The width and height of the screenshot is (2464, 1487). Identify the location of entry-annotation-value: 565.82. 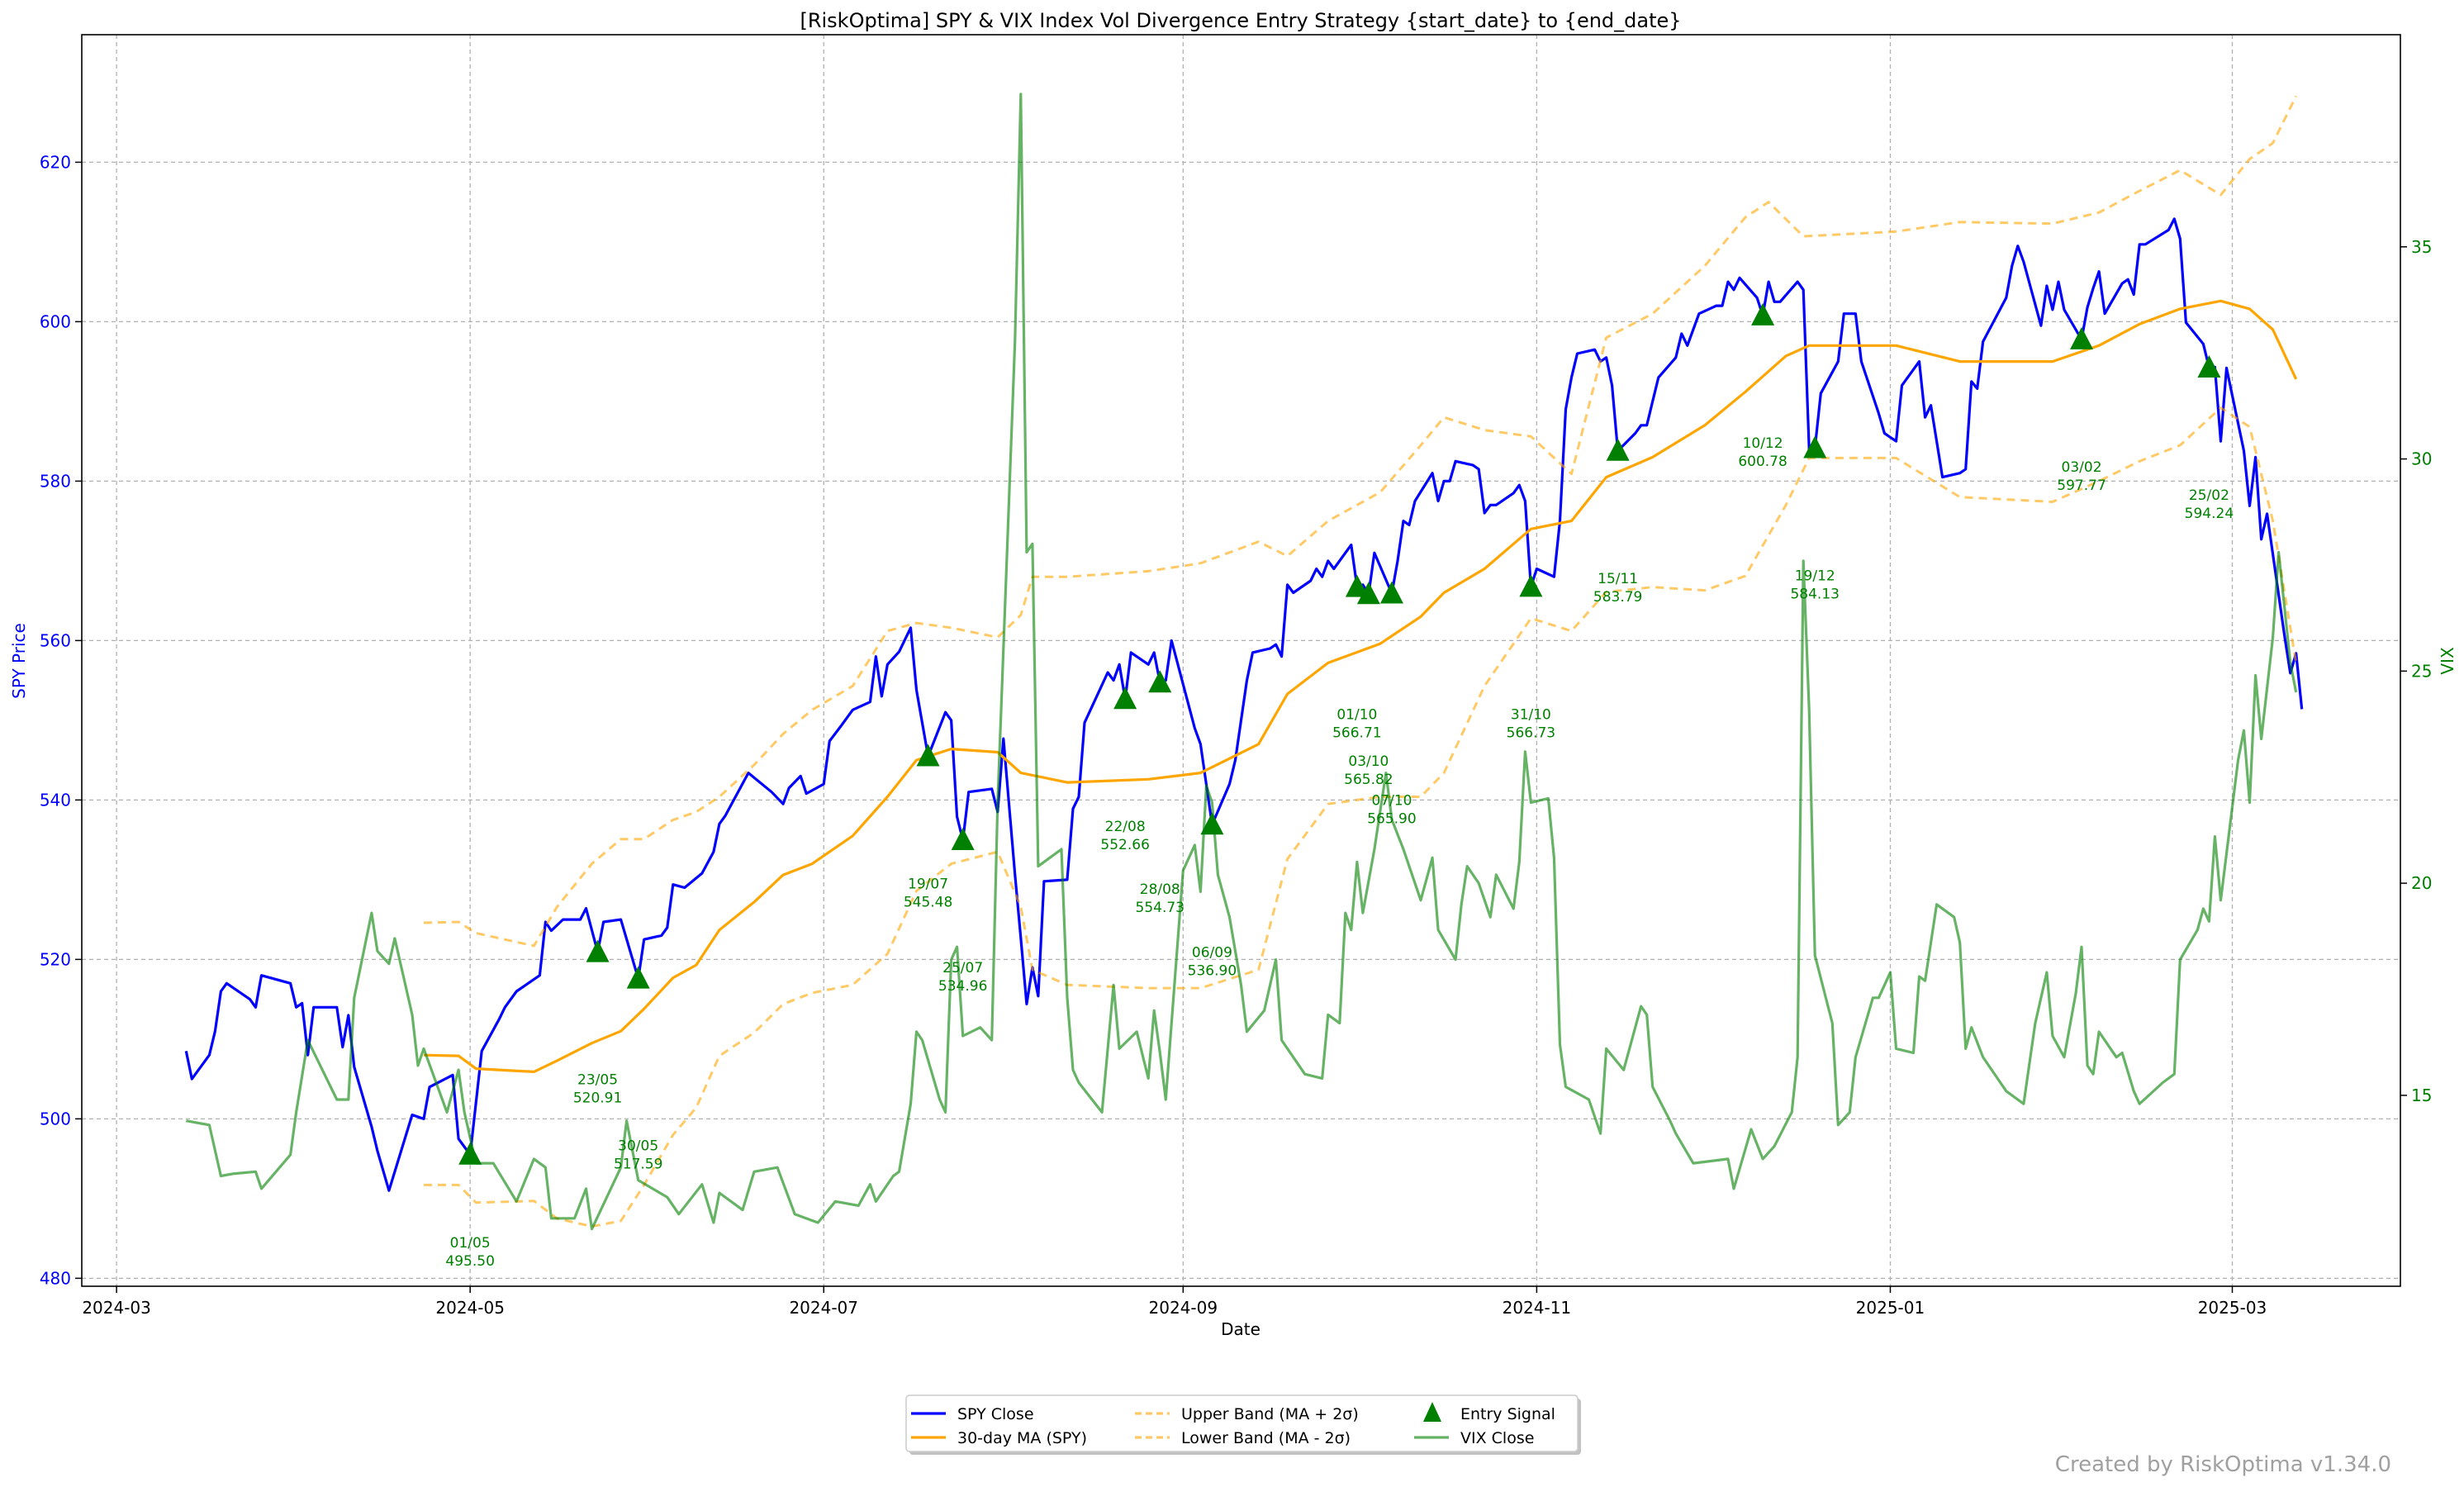
(1368, 780).